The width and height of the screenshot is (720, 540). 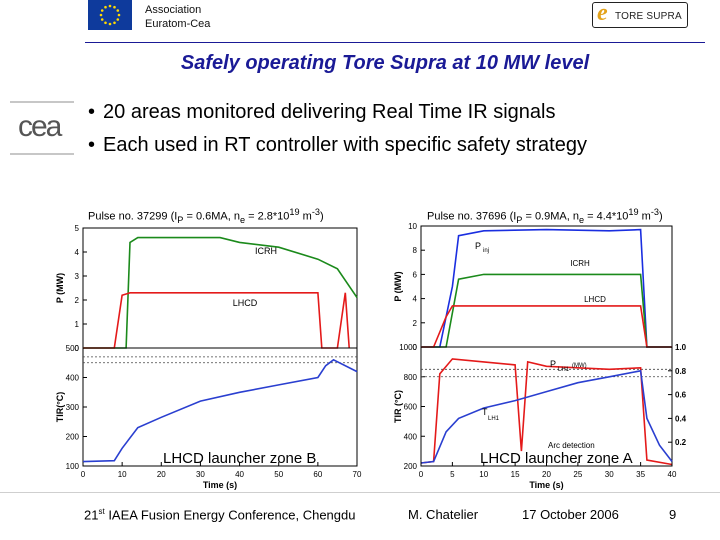 I want to click on annotation-p-lh1: P, so click(x=553, y=364).